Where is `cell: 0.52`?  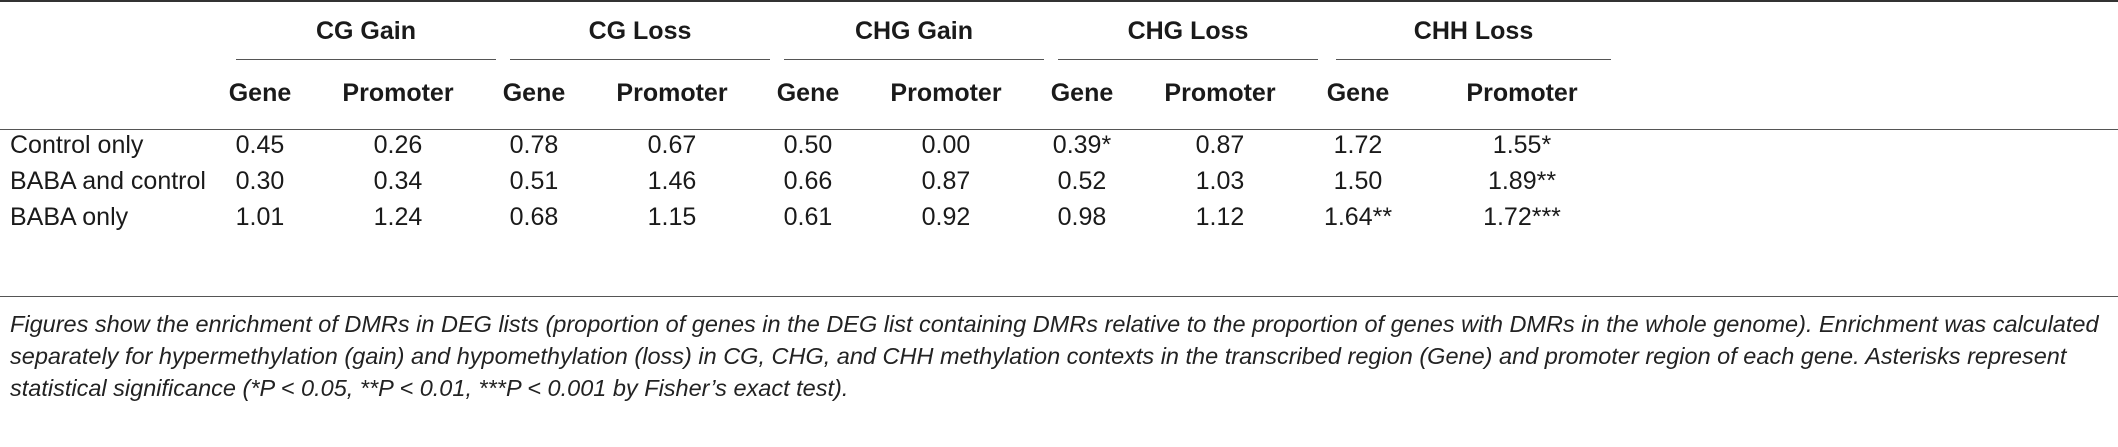
cell: 0.52 is located at coordinates (1082, 181).